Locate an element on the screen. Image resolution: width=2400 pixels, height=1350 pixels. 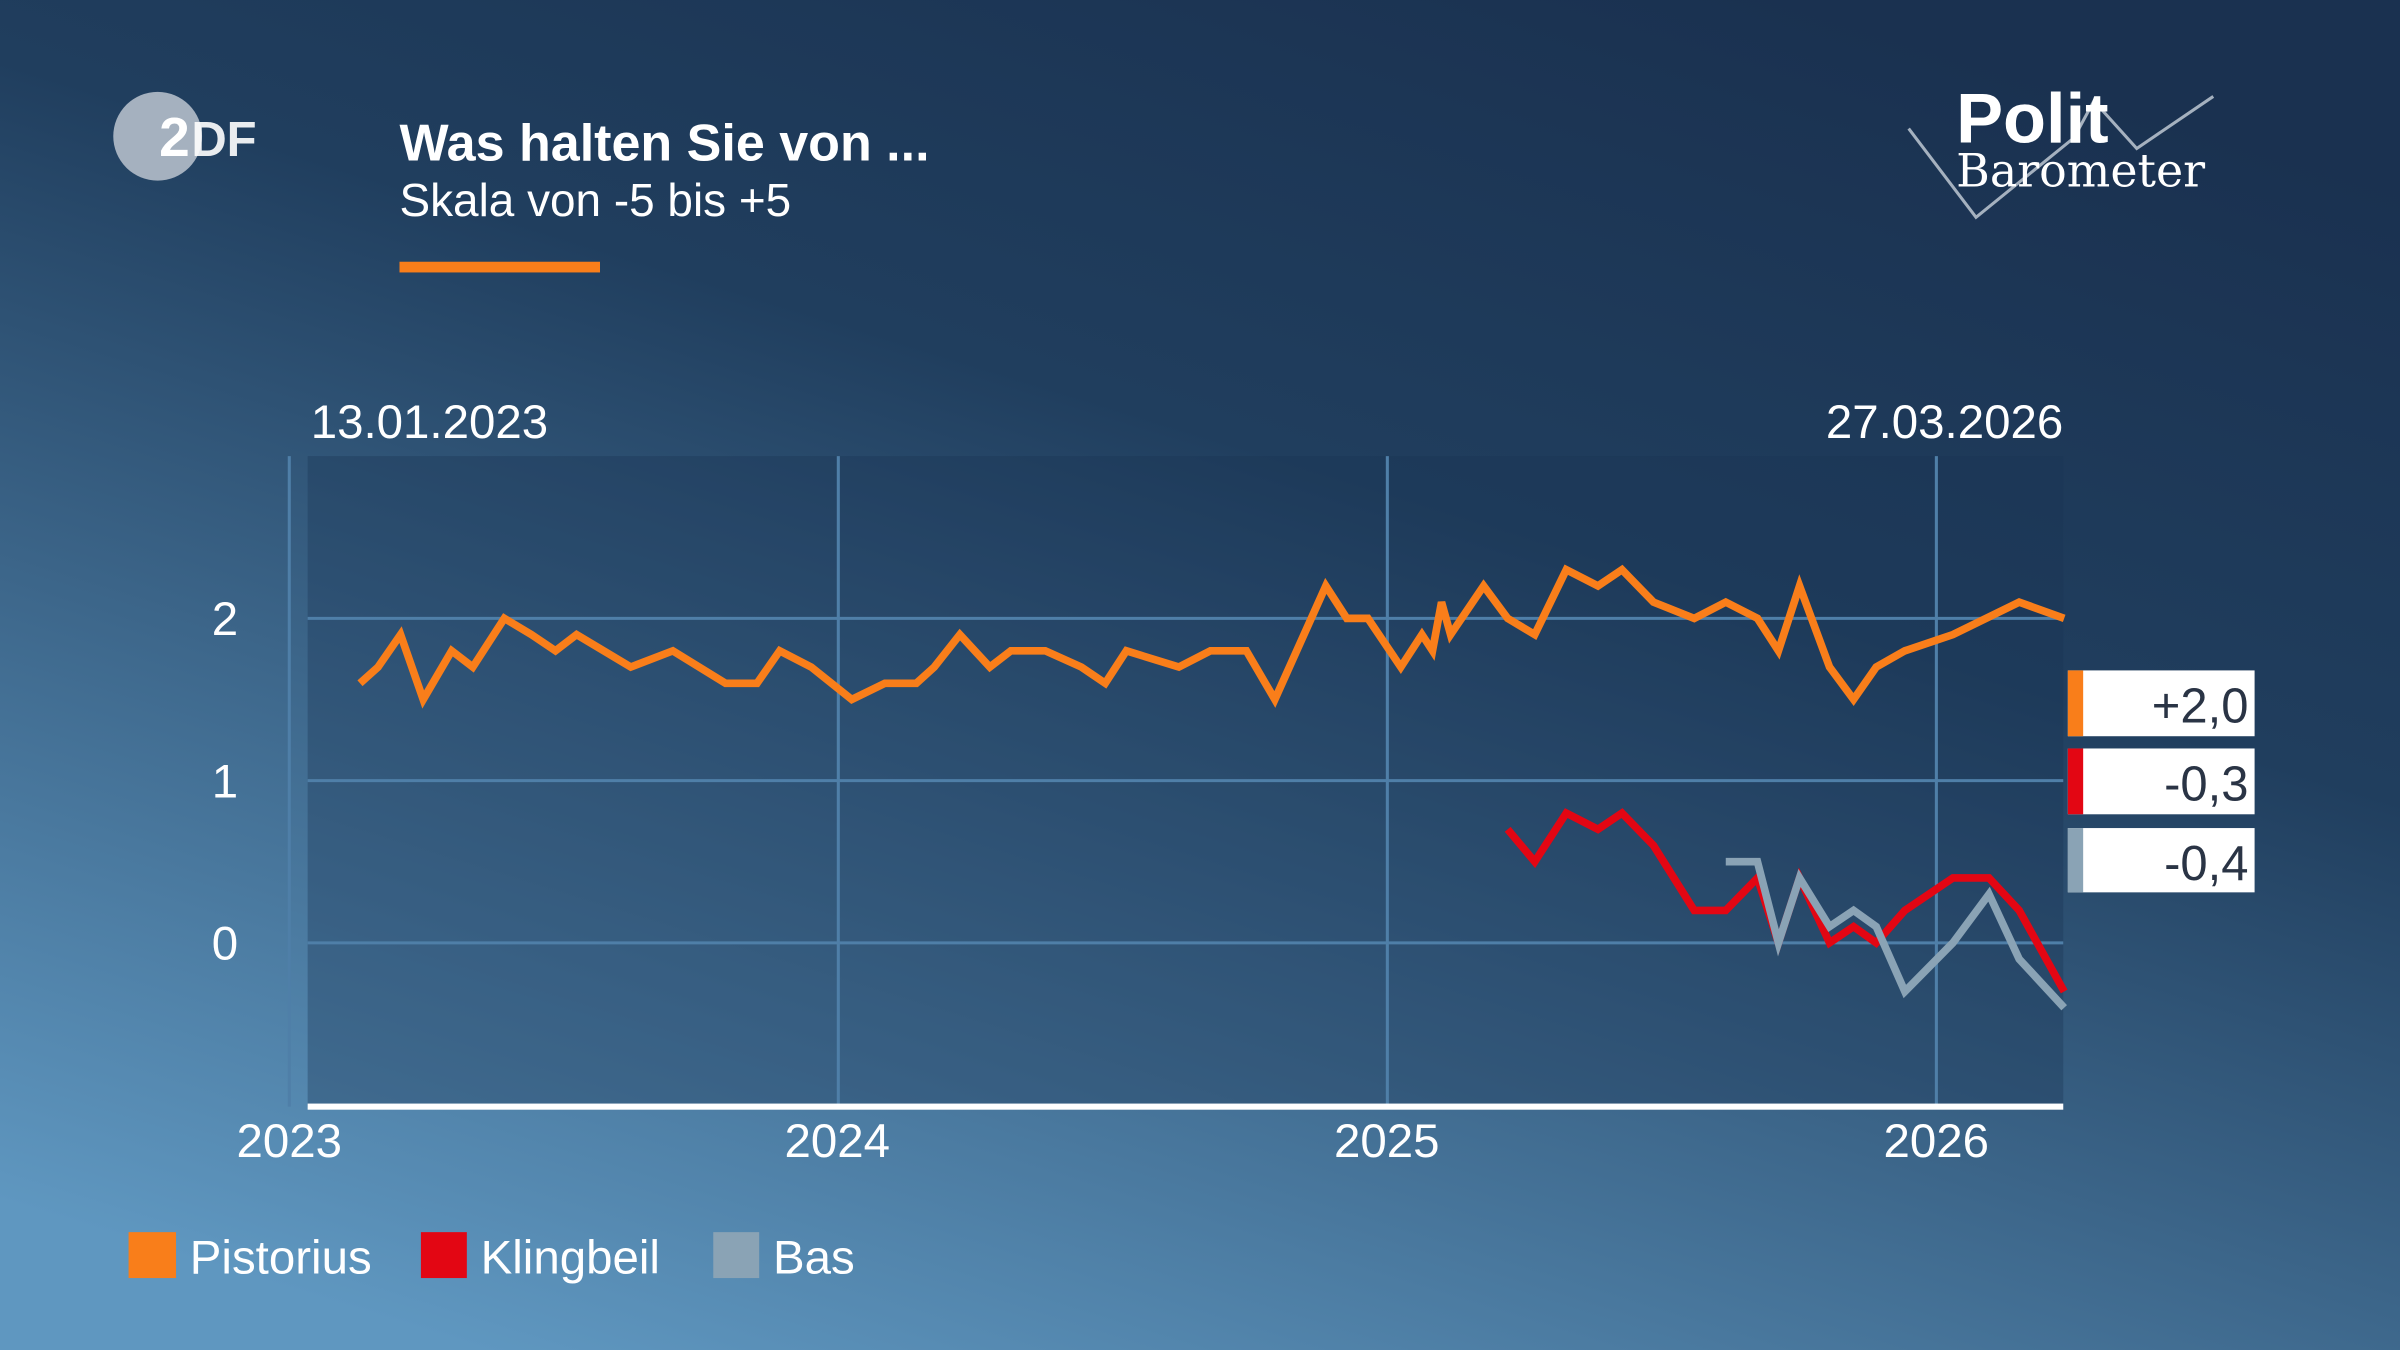
legend-swatch-klingbeil is located at coordinates (443, 1255).